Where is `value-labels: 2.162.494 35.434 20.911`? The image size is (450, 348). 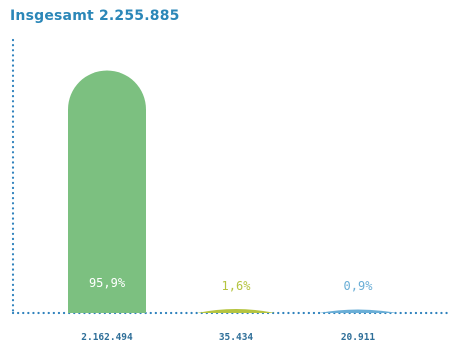
value-labels: 2.162.494 35.434 20.911 is located at coordinates (228, 337).